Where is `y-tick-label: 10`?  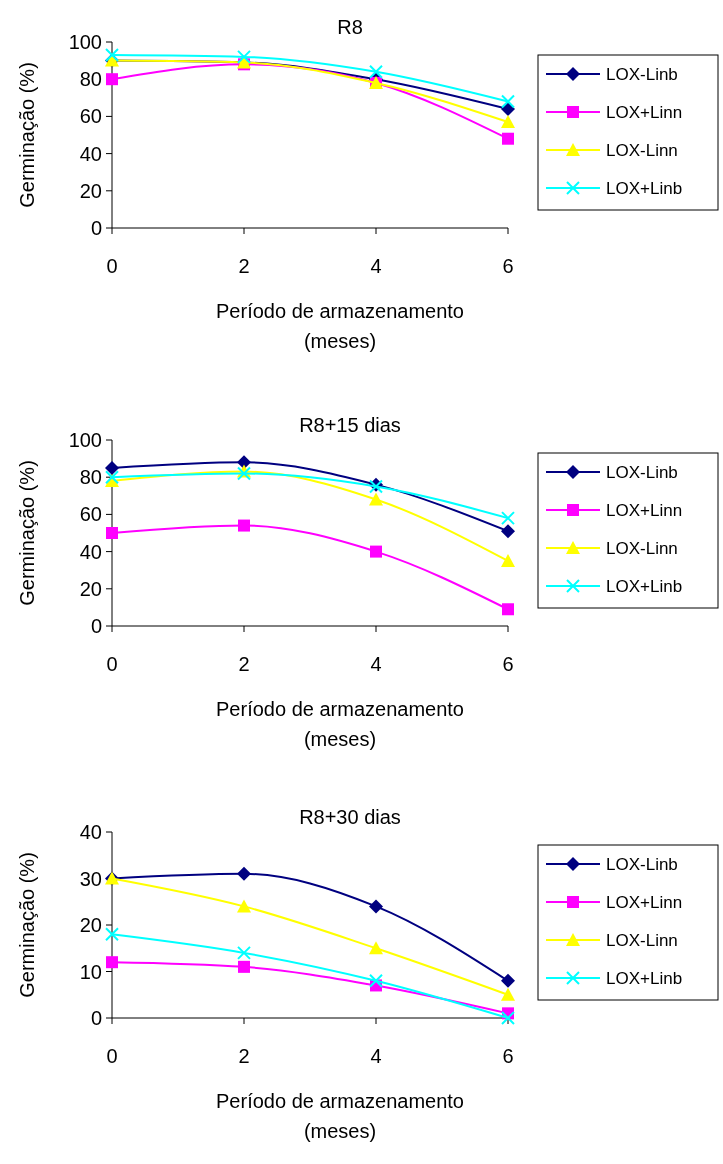 y-tick-label: 10 is located at coordinates (90, 971).